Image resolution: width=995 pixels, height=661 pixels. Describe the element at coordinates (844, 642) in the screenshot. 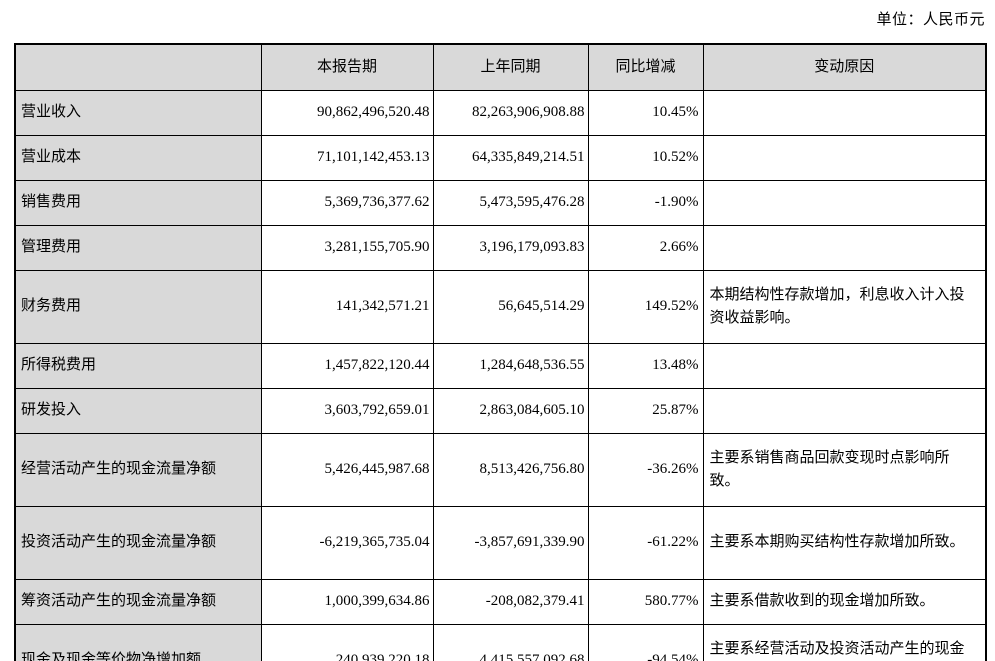

I see `reason-cell: 主要系经营活动及投资活动产生的现金流量净额减少所致。` at that location.